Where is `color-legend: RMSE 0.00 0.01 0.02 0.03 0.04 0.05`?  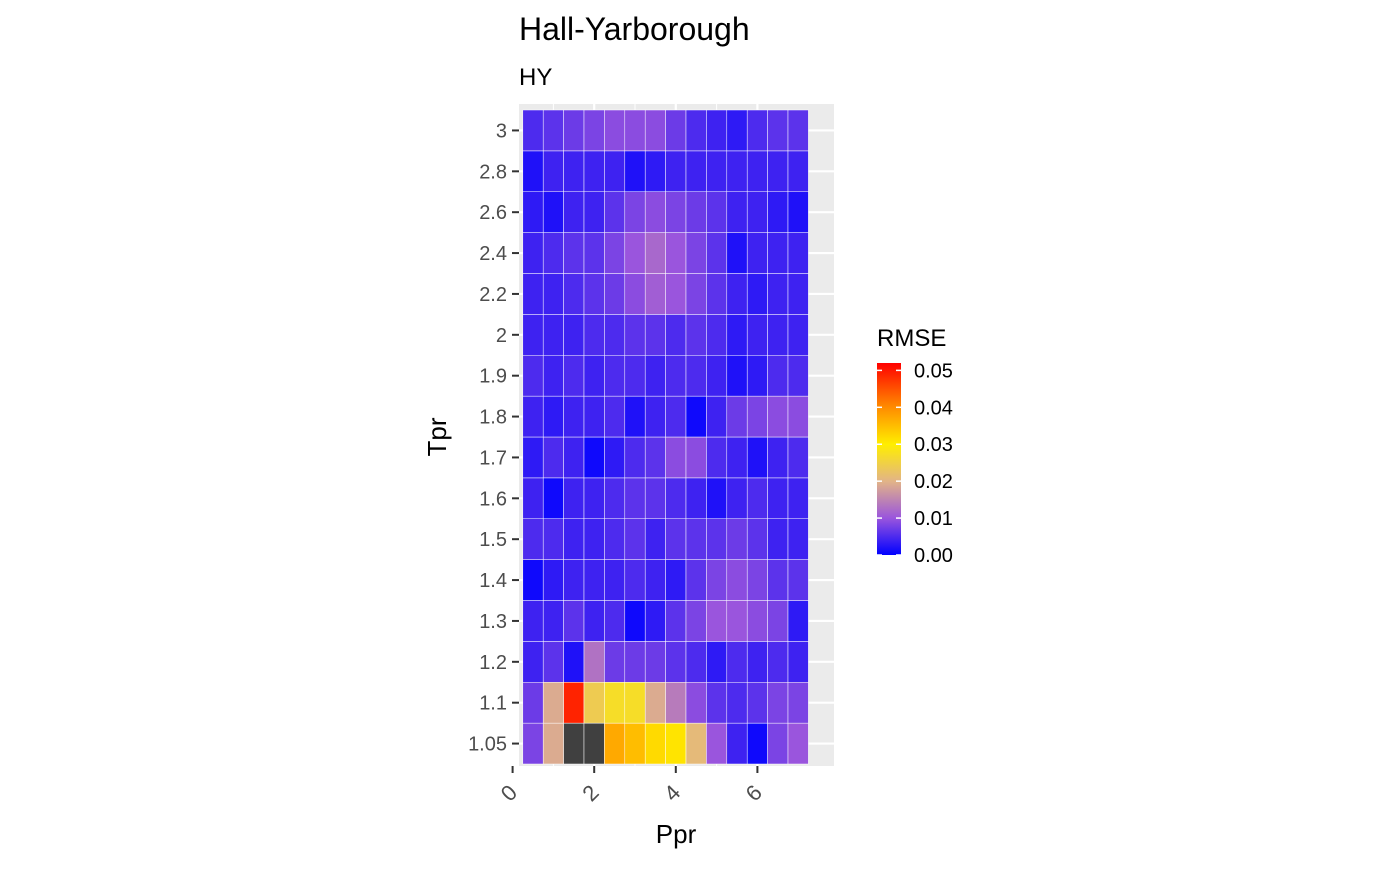 color-legend: RMSE 0.00 0.01 0.02 0.03 0.04 0.05 is located at coordinates (915, 446).